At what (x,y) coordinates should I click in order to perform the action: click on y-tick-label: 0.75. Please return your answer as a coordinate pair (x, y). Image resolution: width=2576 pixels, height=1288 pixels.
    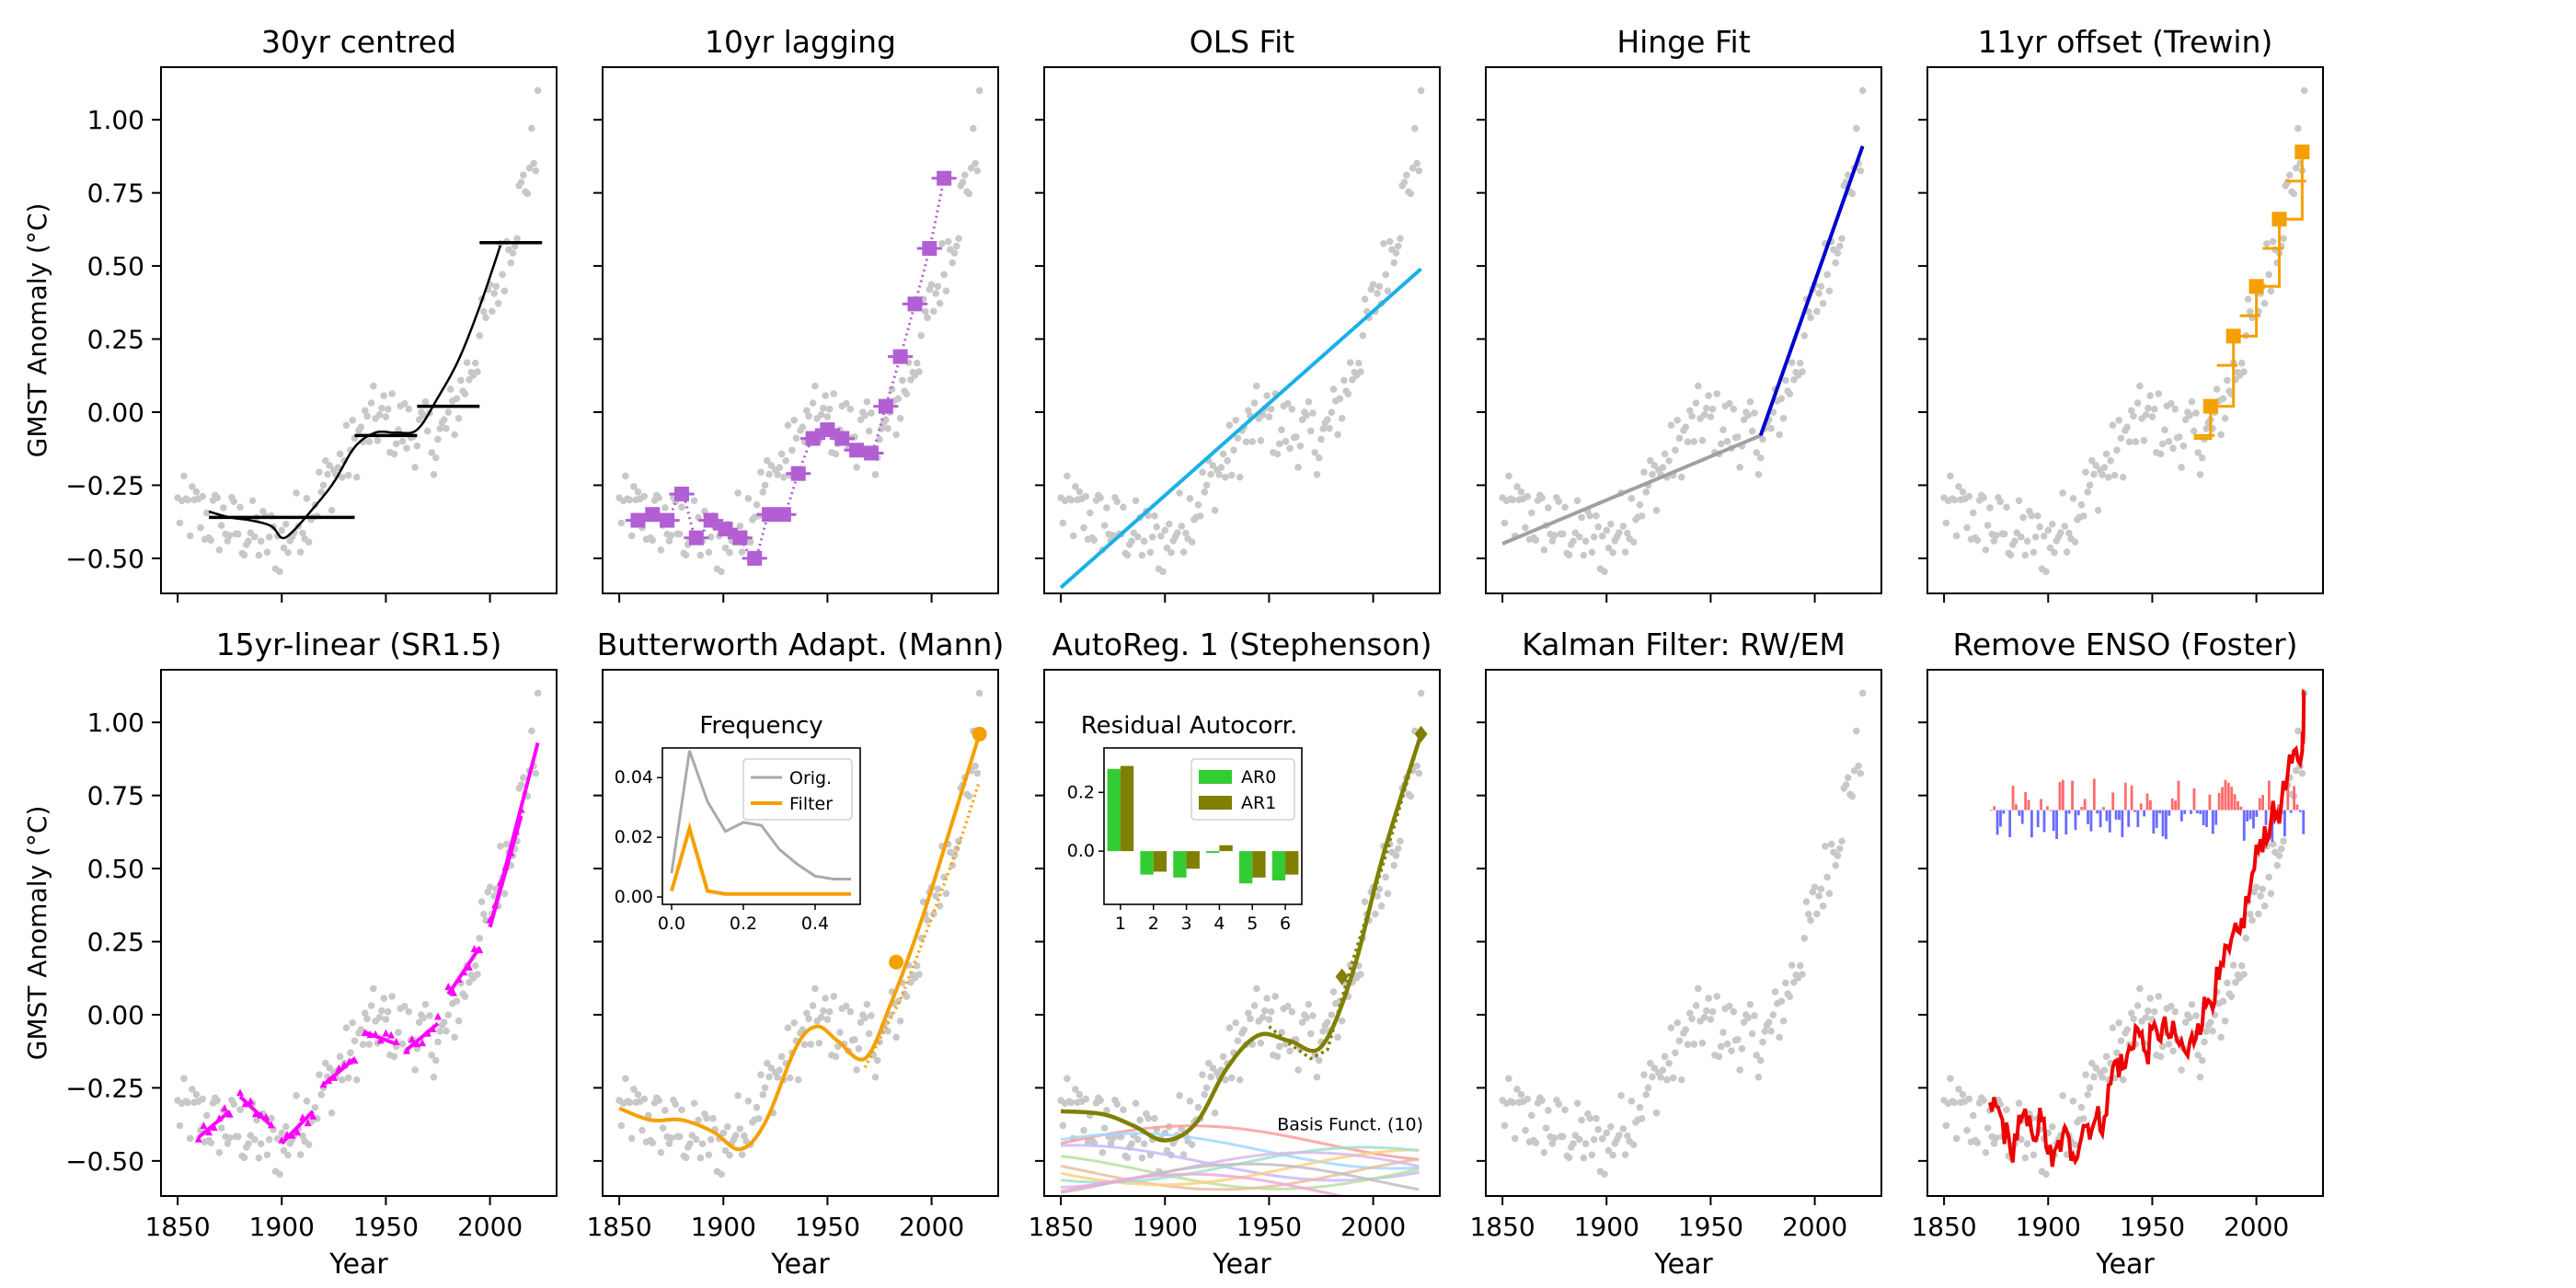
    Looking at the image, I should click on (115, 796).